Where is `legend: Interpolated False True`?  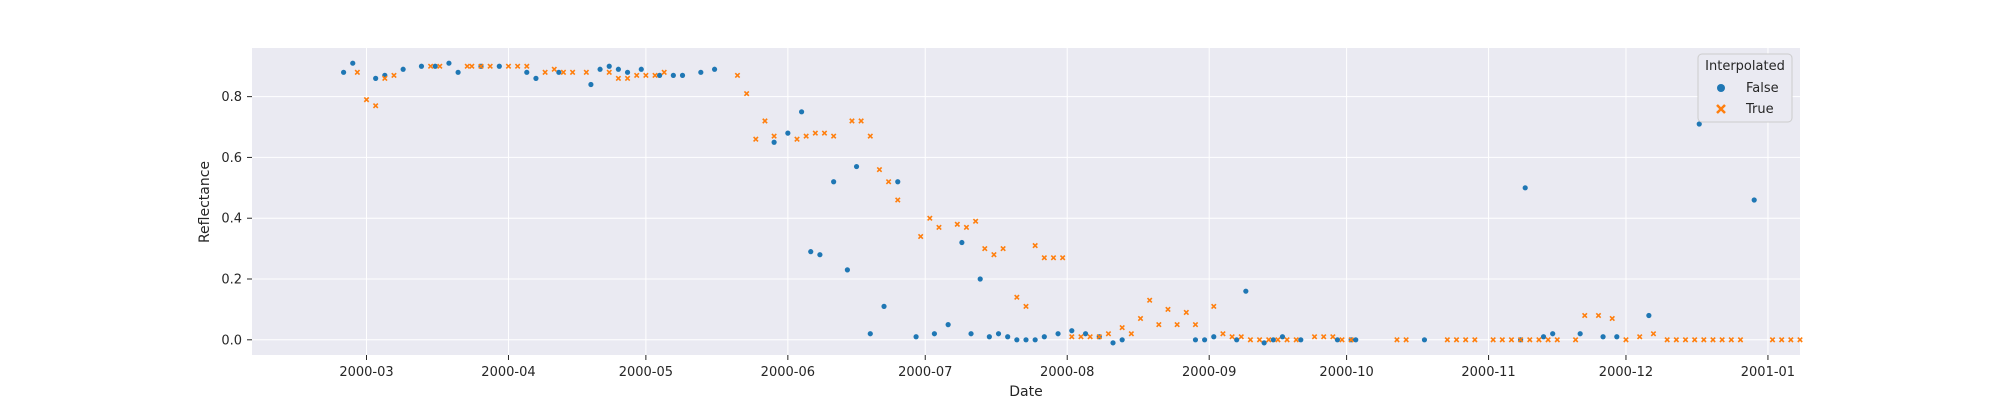
legend: Interpolated False True is located at coordinates (1745, 88).